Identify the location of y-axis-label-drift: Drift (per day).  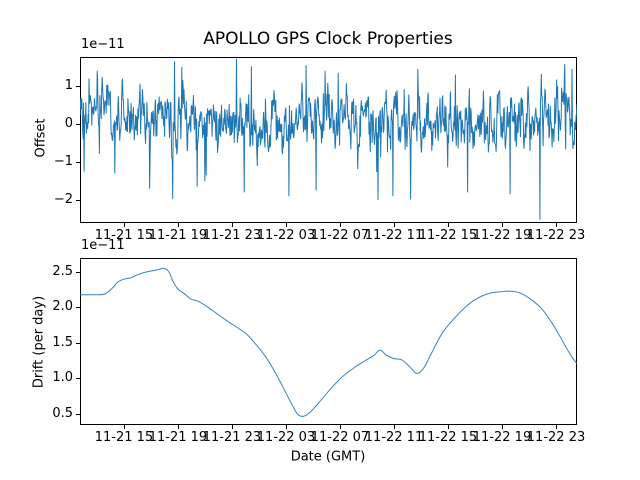
(39, 342).